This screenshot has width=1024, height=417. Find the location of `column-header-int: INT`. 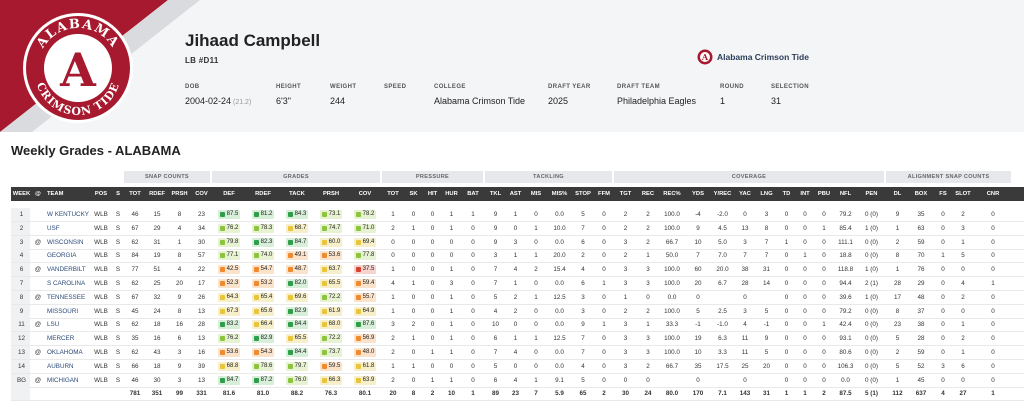

column-header-int: INT is located at coordinates (805, 194).